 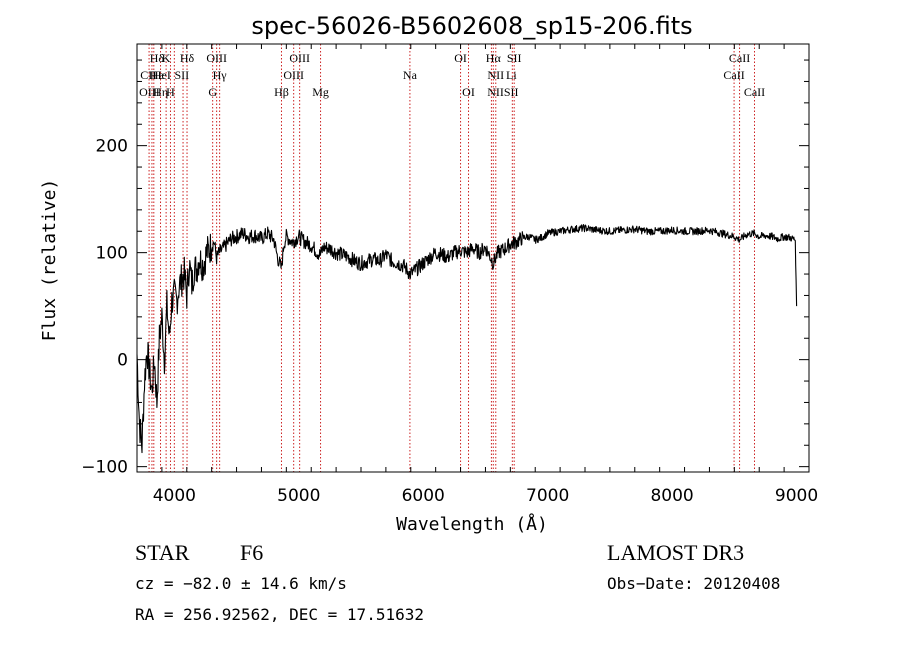 What do you see at coordinates (157, 58) in the screenshot?
I see `line-label-0: Hδ` at bounding box center [157, 58].